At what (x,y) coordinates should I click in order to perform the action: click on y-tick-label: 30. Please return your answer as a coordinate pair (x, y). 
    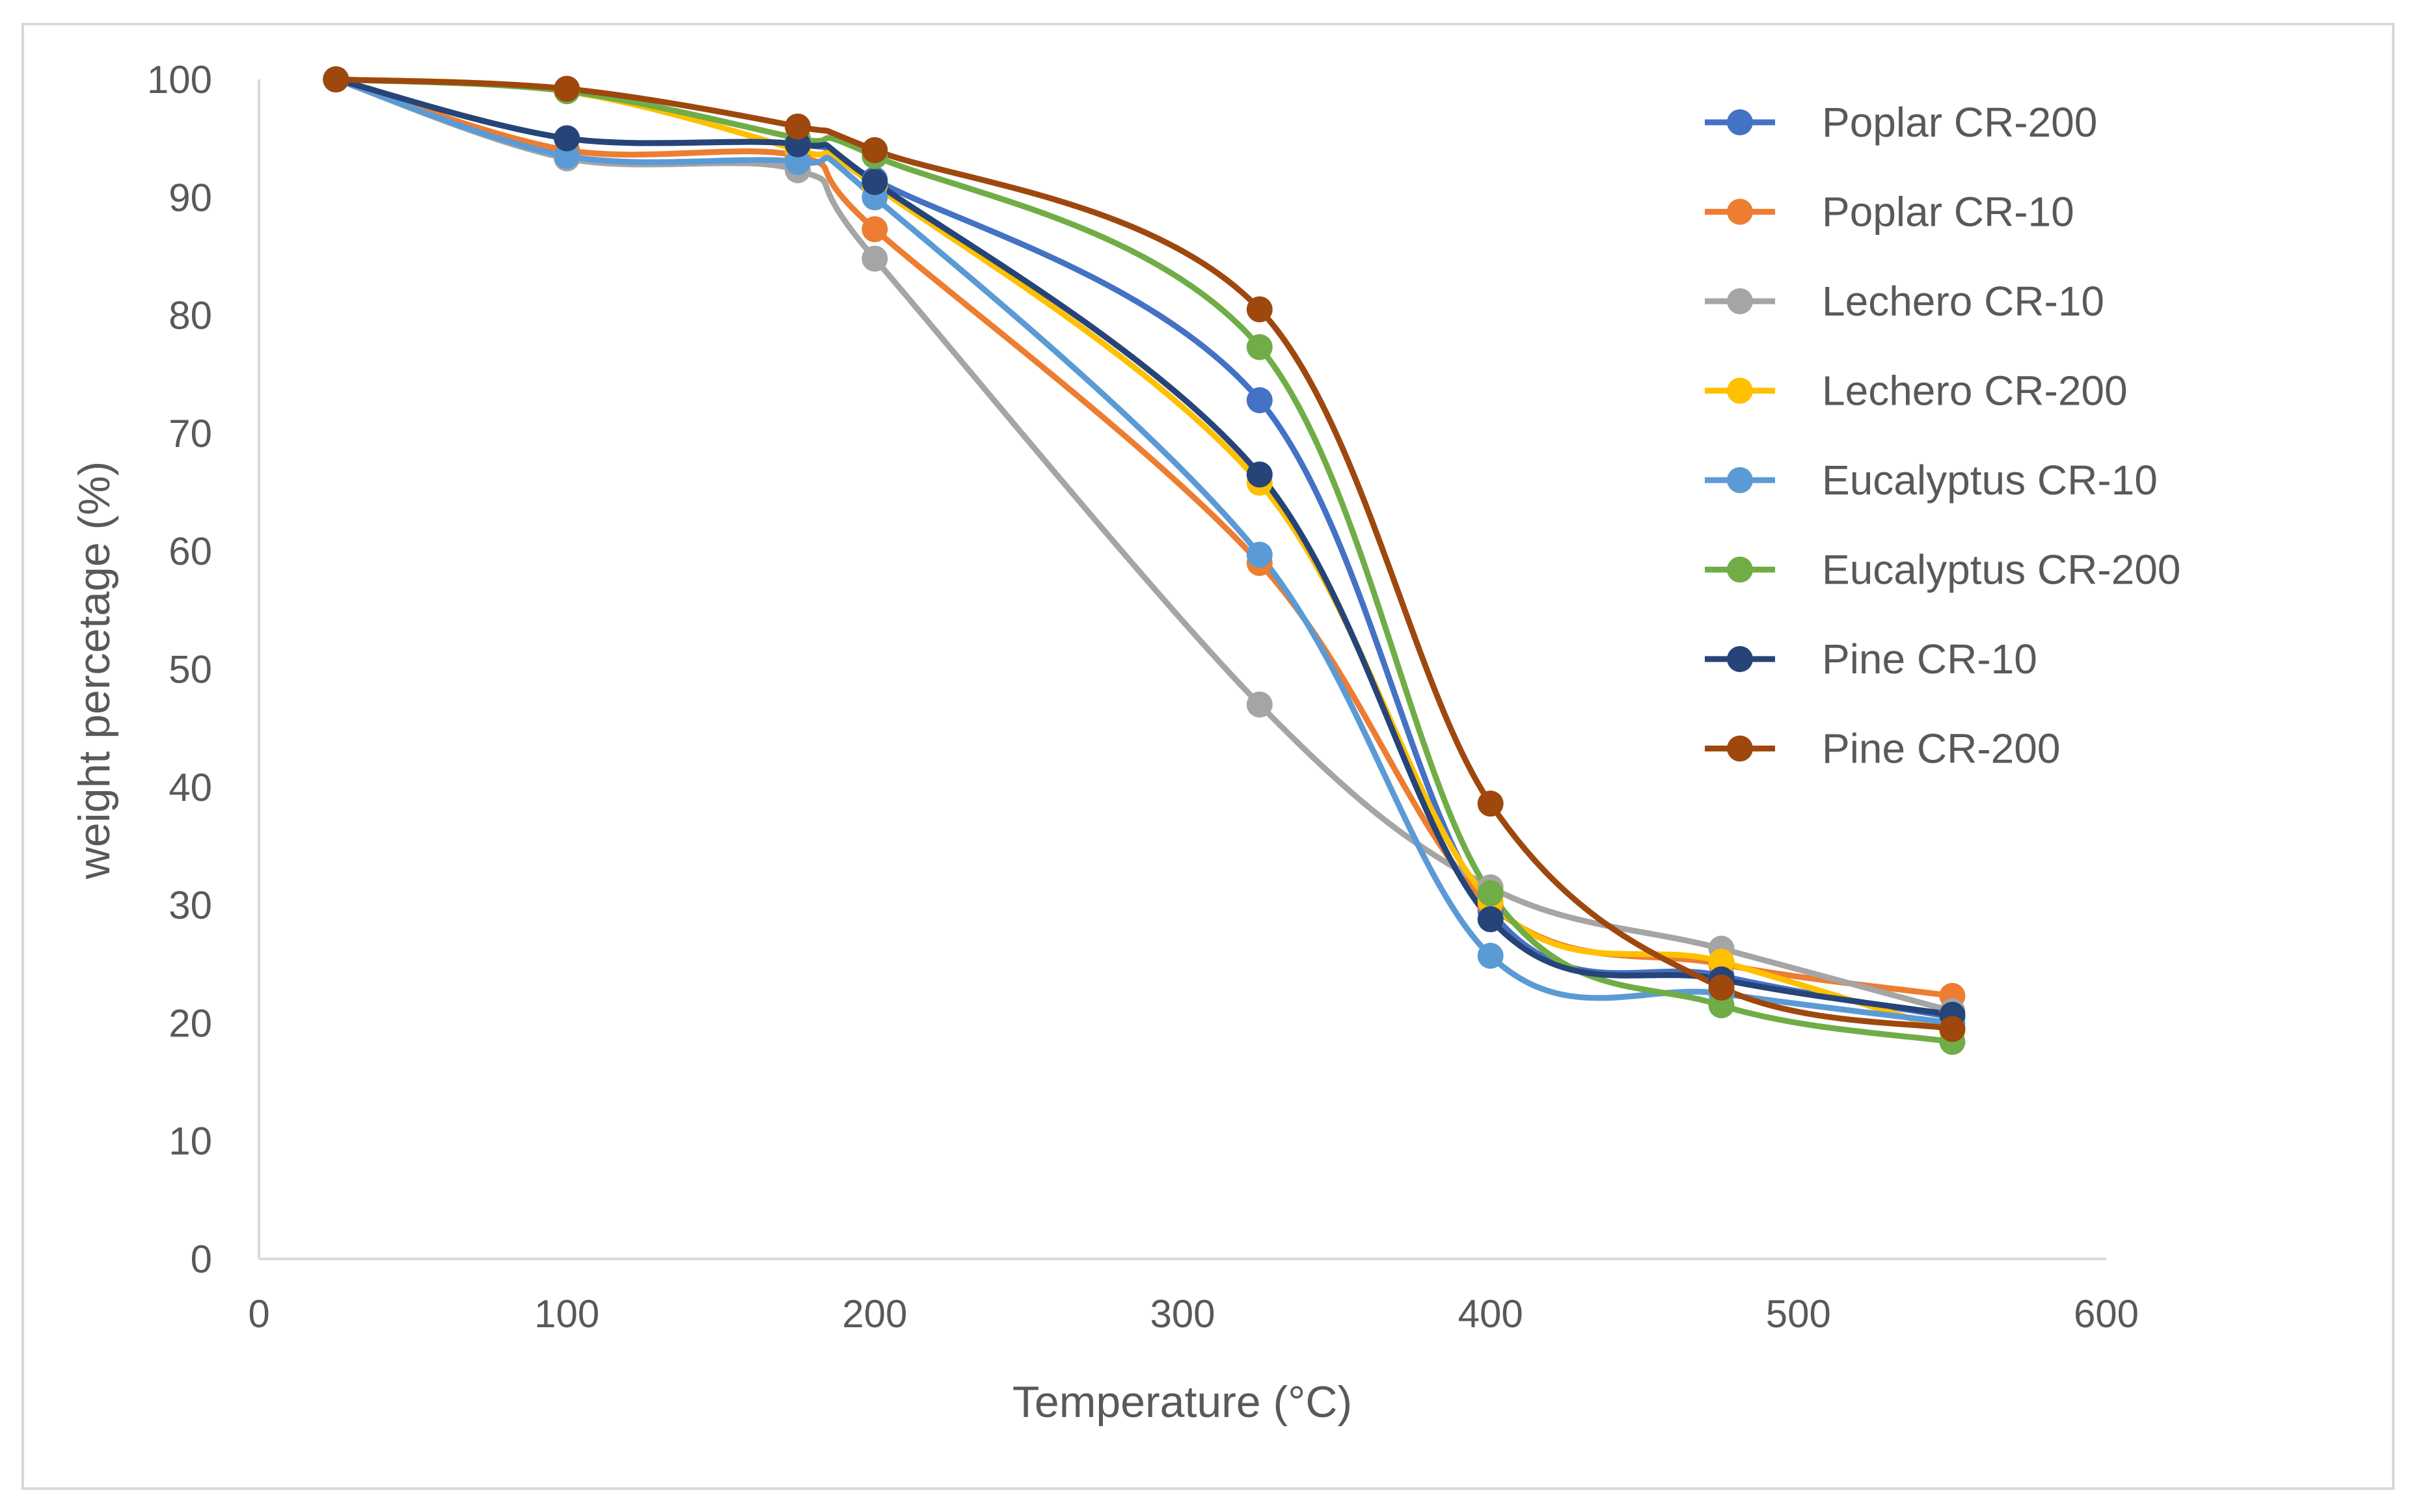
    Looking at the image, I should click on (190, 905).